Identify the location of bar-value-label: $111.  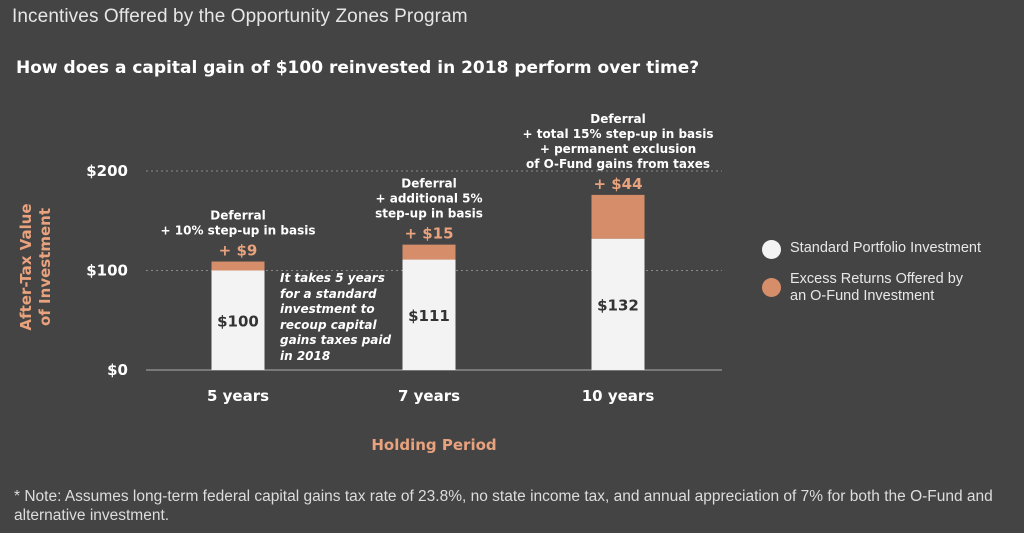
(429, 316).